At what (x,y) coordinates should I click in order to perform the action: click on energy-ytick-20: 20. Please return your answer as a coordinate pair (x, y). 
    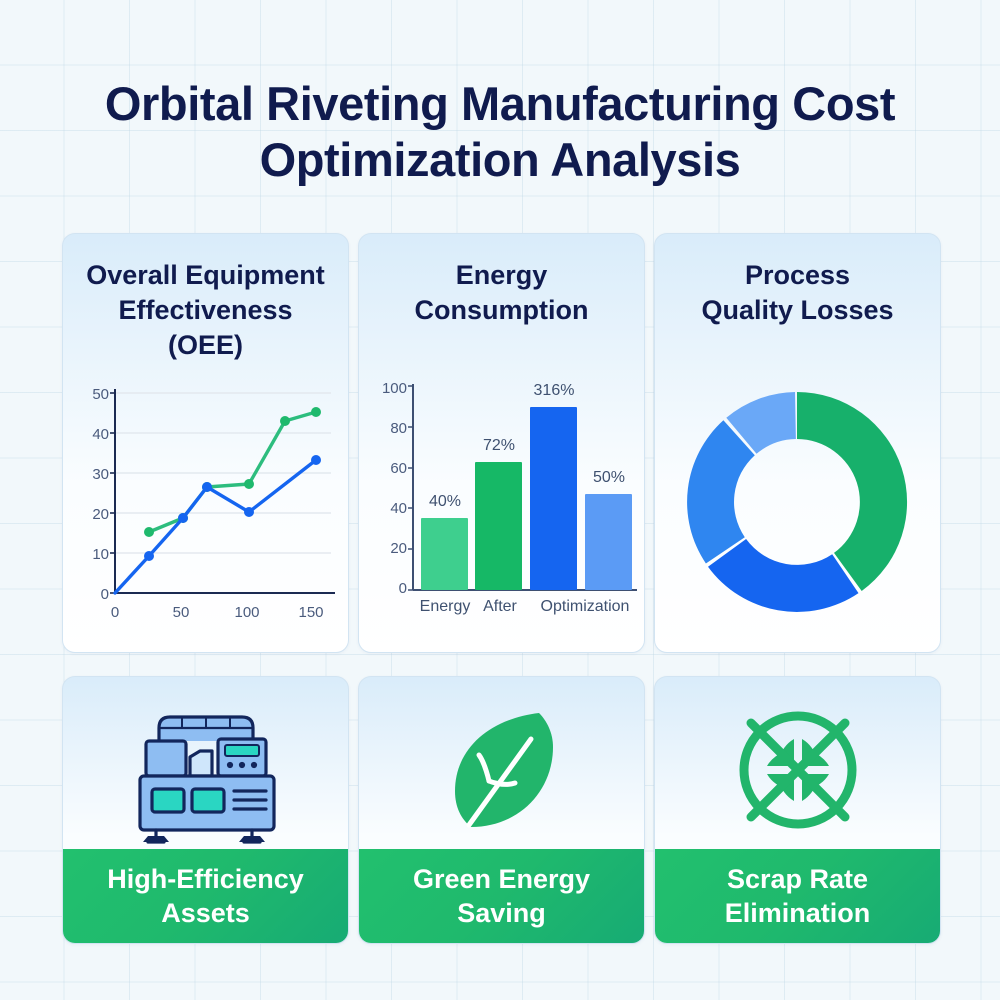
    Looking at the image, I should click on (398, 548).